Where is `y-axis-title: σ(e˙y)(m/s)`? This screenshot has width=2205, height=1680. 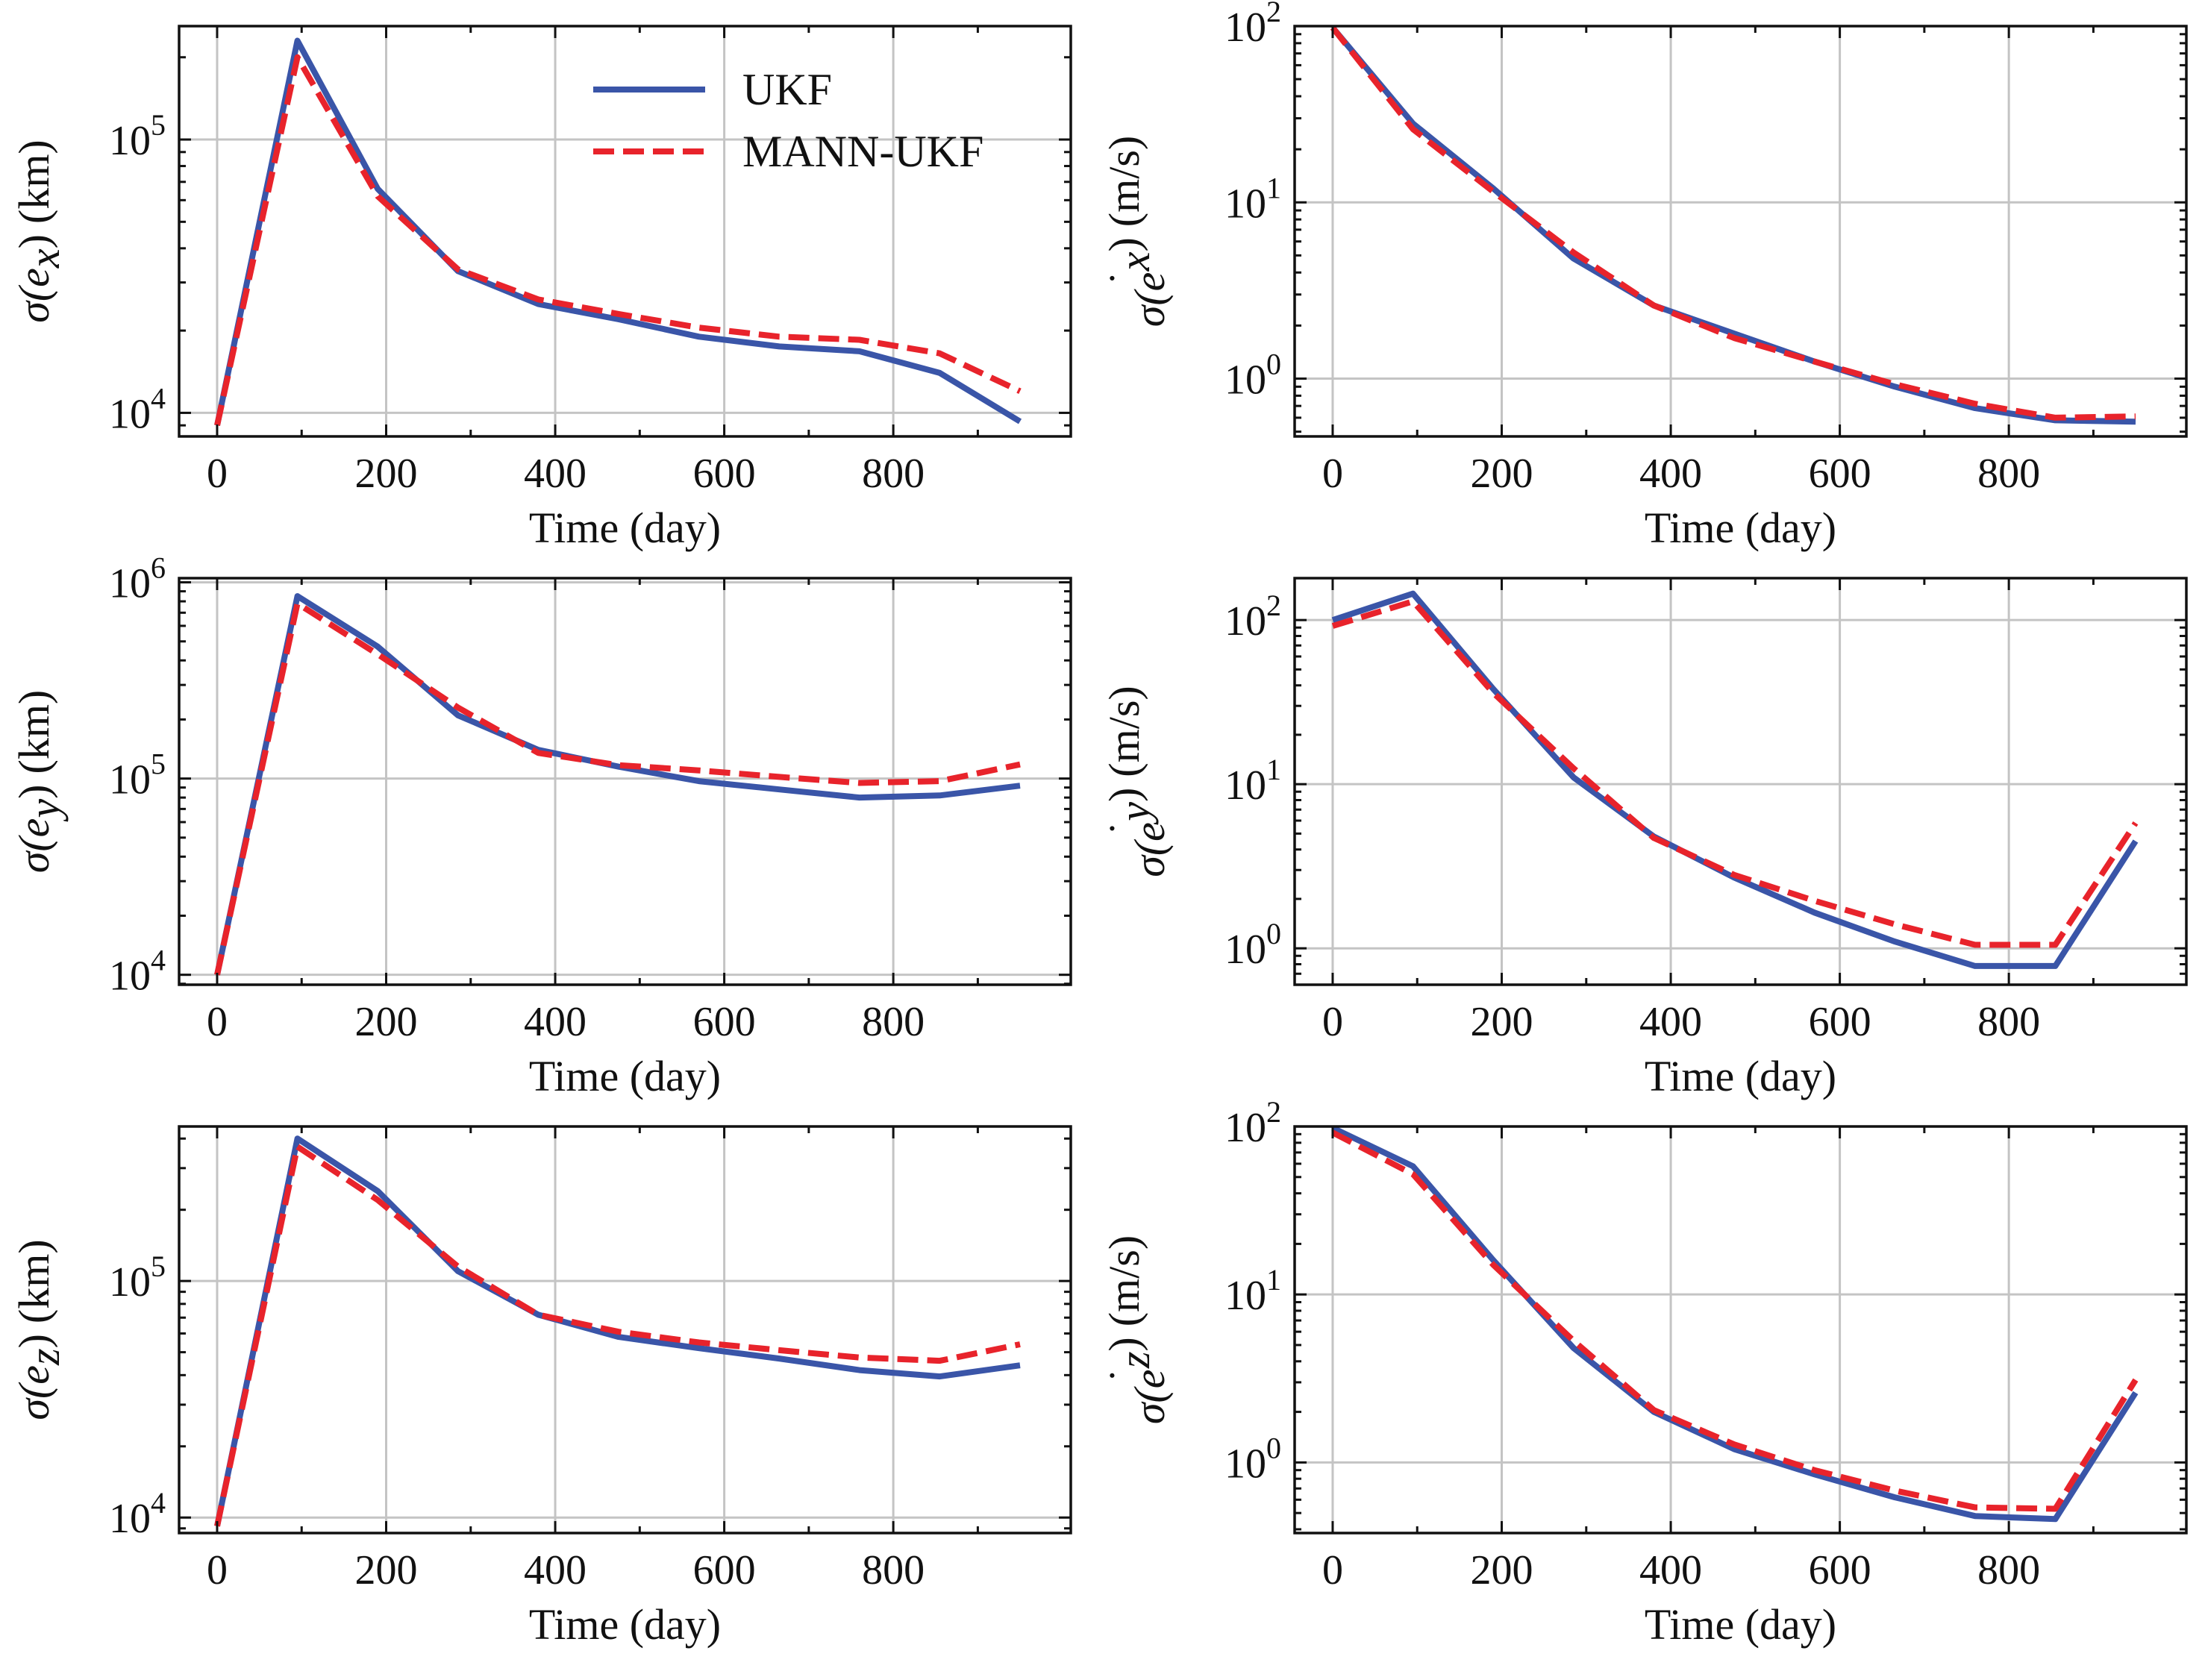 y-axis-title: σ(e˙y)(m/s) is located at coordinates (1137, 781).